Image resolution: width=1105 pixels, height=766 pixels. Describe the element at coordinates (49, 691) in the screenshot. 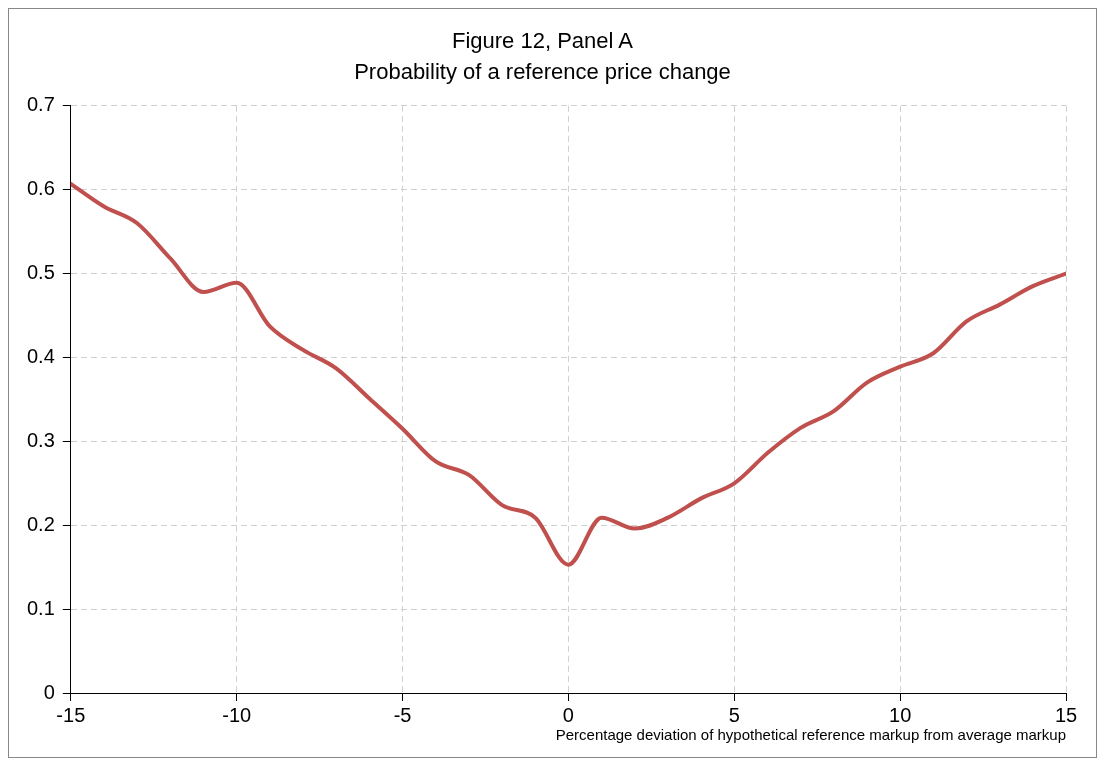

I see `y-tick-label: 0` at that location.